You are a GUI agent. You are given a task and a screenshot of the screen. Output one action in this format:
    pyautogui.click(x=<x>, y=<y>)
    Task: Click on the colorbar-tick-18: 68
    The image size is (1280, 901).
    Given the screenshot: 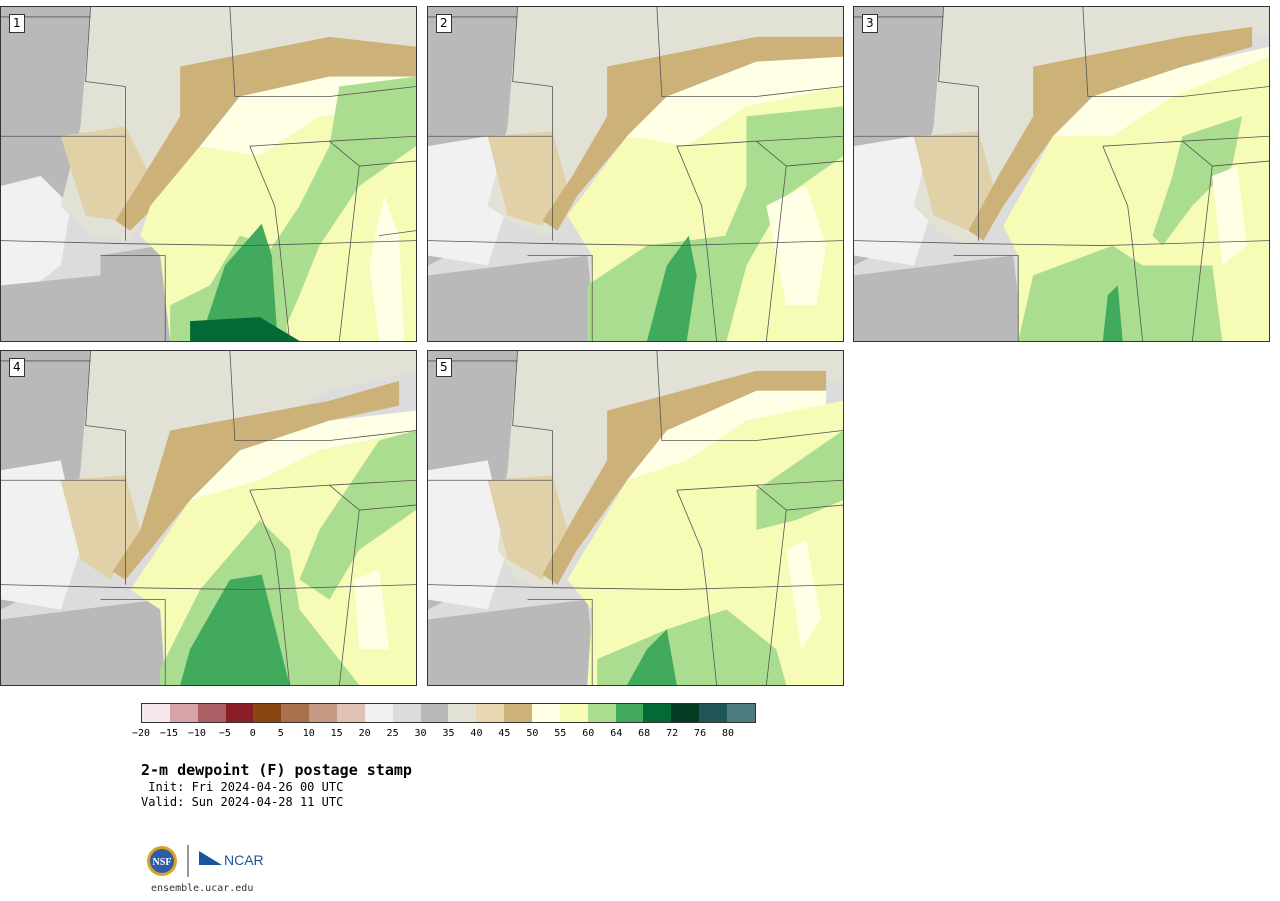 What is the action you would take?
    pyautogui.click(x=644, y=733)
    